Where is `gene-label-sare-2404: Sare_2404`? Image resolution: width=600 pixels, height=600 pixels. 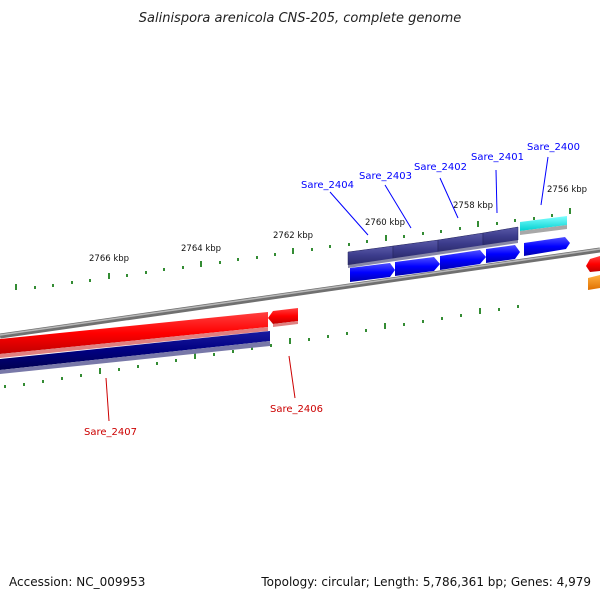 gene-label-sare-2404: Sare_2404 is located at coordinates (327, 185).